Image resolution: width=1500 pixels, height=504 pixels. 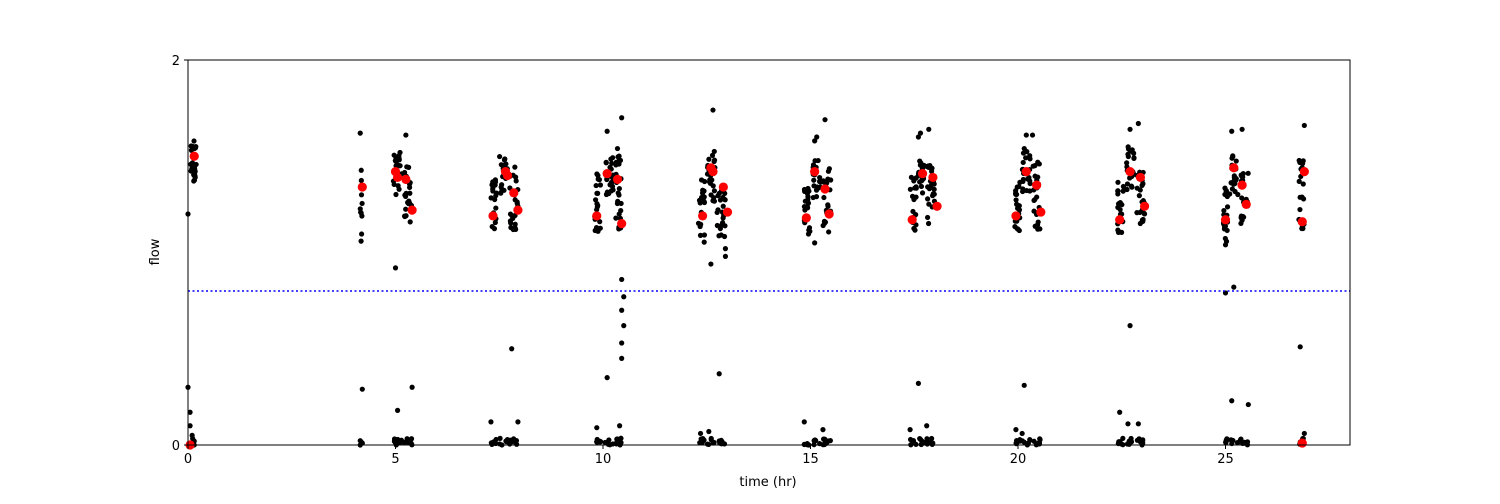 I want to click on y-tick-label: 0, so click(x=176, y=446).